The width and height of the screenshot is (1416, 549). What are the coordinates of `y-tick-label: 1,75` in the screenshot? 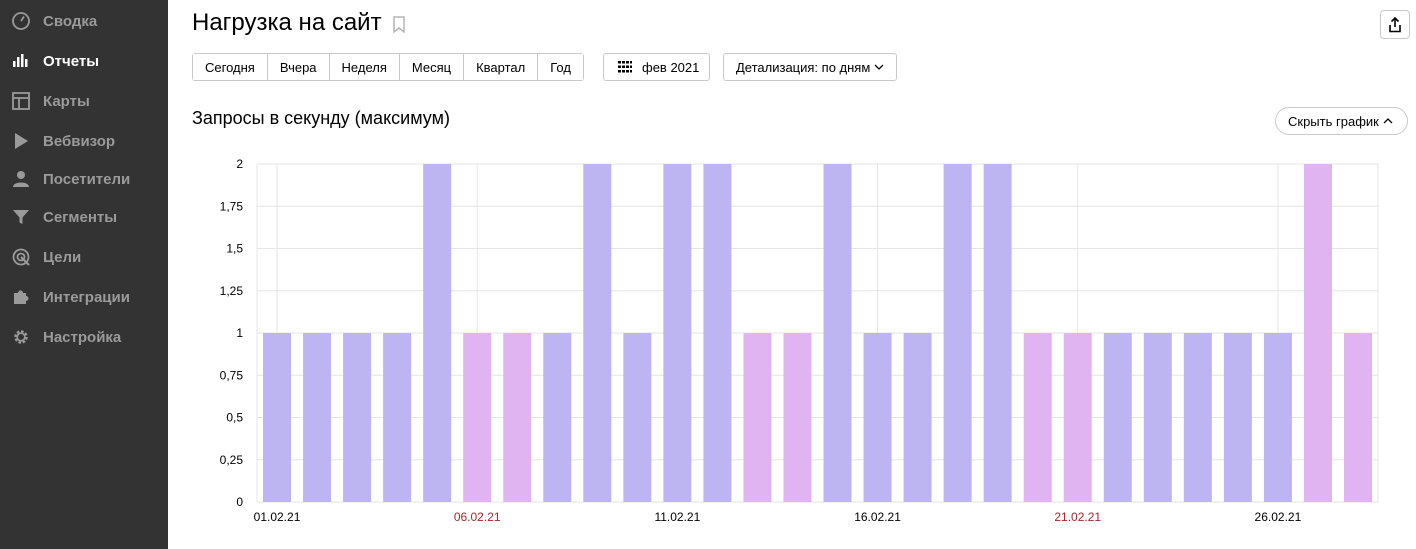 It's located at (232, 206).